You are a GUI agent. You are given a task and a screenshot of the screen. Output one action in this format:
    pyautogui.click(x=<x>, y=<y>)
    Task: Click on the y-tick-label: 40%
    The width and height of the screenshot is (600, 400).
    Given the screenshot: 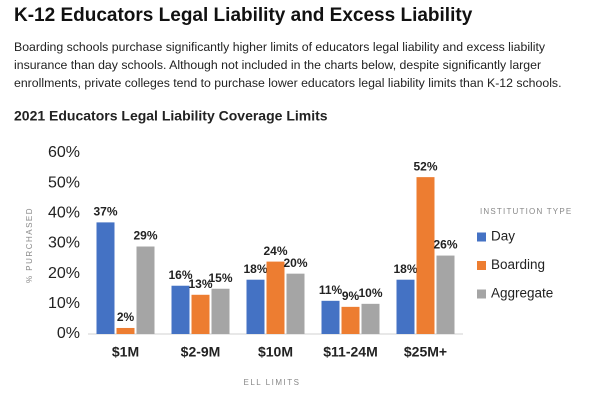 What is the action you would take?
    pyautogui.click(x=64, y=213)
    